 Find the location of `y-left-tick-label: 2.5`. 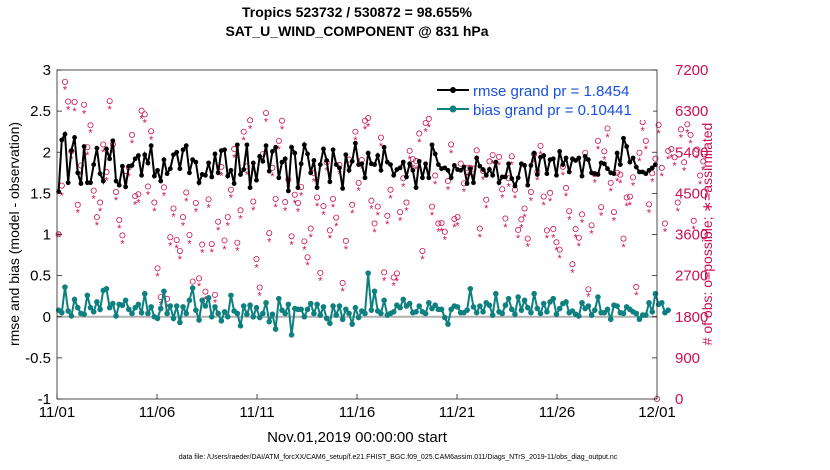

y-left-tick-label: 2.5 is located at coordinates (40, 111).